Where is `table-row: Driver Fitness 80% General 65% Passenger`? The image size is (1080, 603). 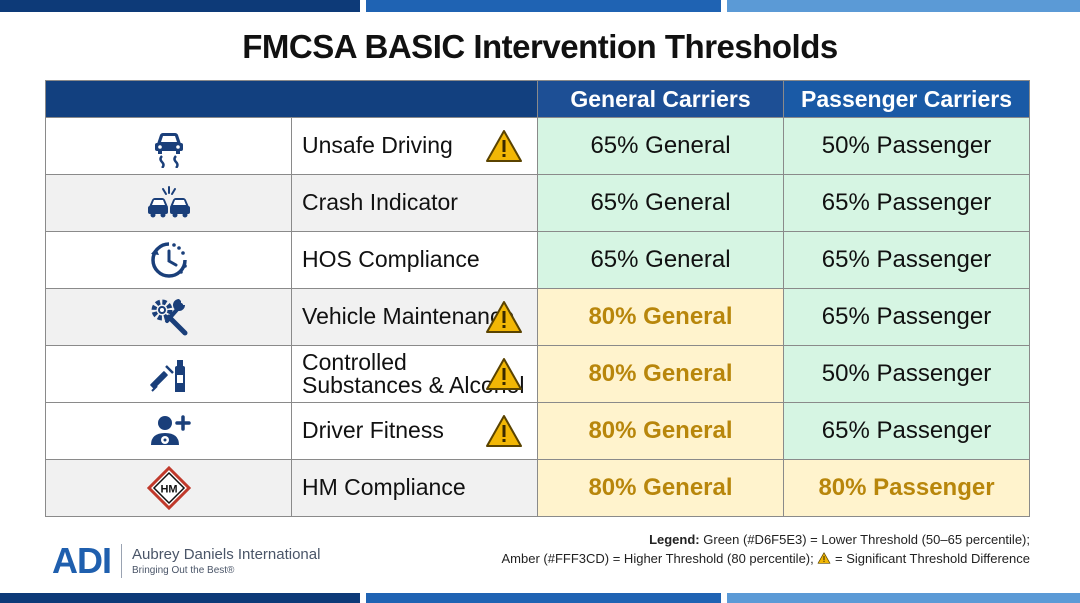
table-row: Driver Fitness 80% General 65% Passenger is located at coordinates (537, 431).